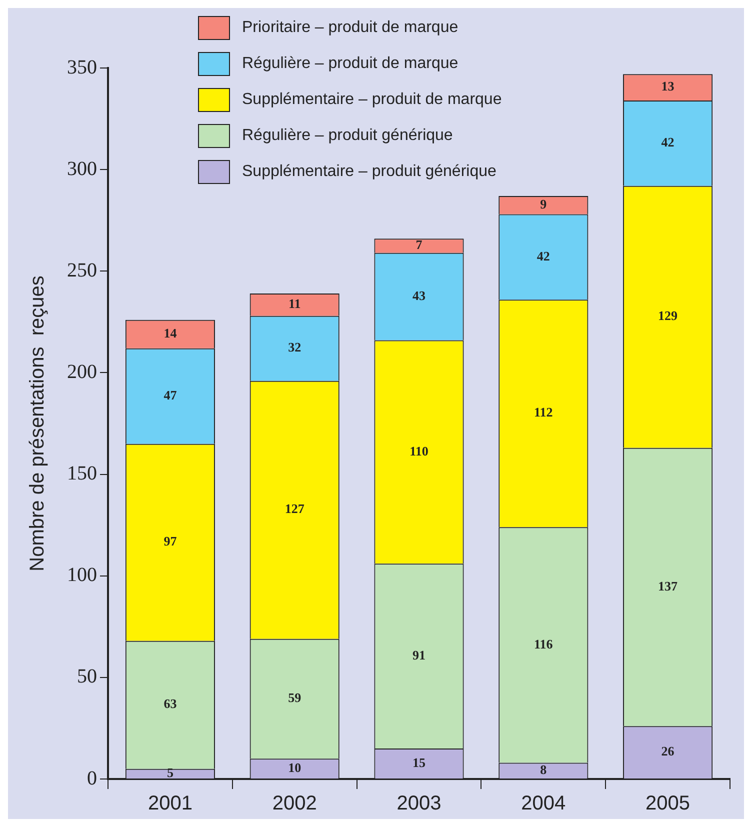 The width and height of the screenshot is (752, 827). I want to click on data-label: 137, so click(668, 586).